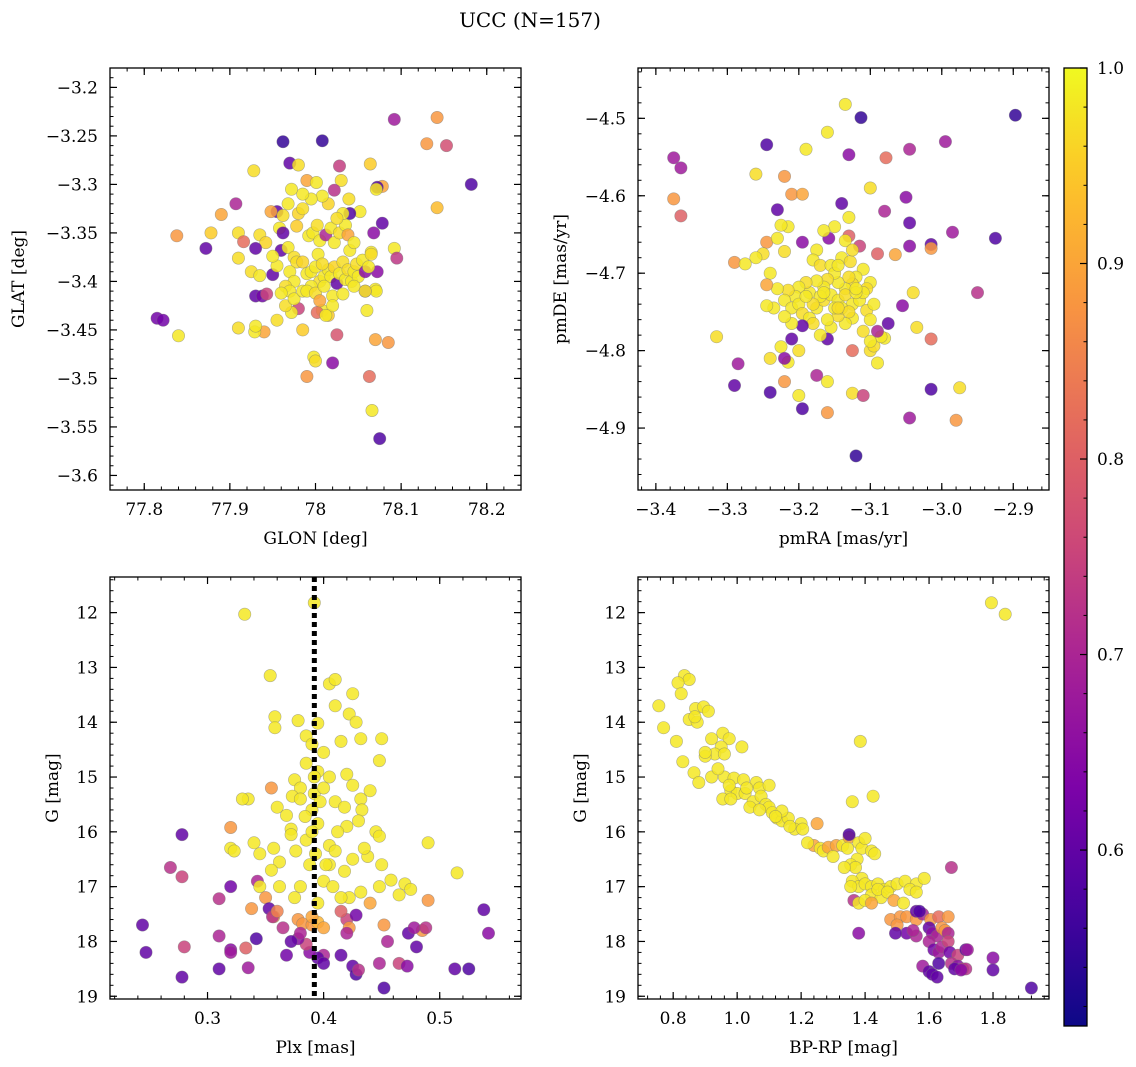 This screenshot has width=1136, height=1067. I want to click on x-tick-label: 77.8, so click(144, 510).